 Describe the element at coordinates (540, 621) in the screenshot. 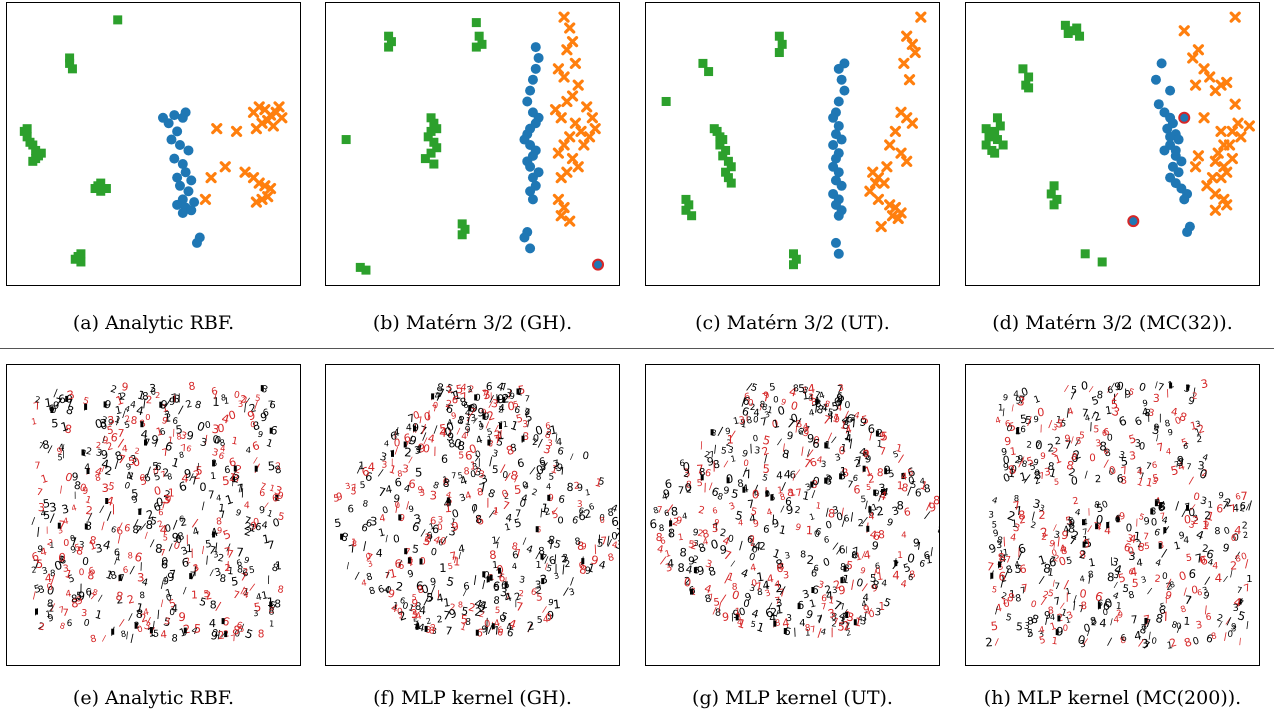

I see `digit-mark-f-423: 5` at that location.